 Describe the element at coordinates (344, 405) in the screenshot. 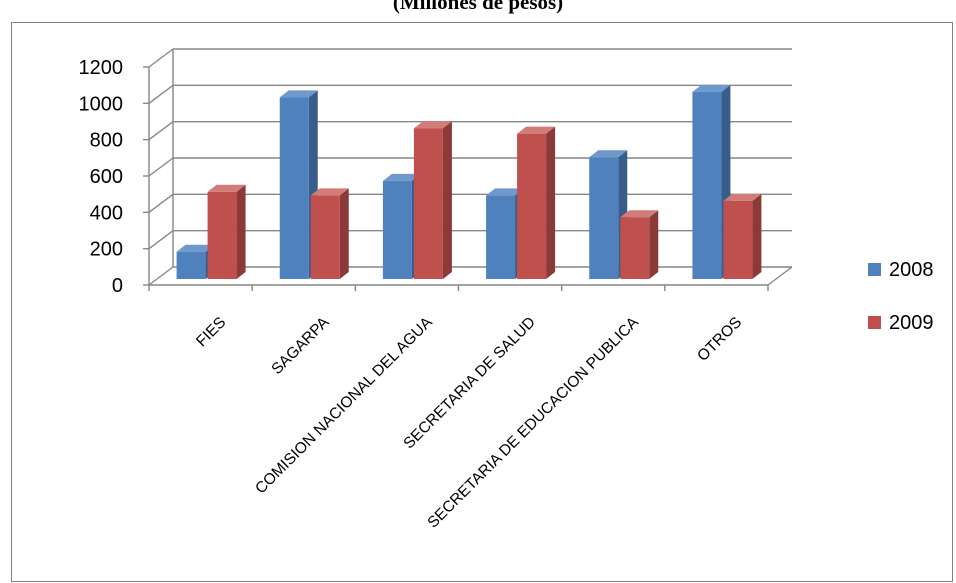

I see `x-tick-label: COMISION NACIONAL DEL AGUA` at that location.